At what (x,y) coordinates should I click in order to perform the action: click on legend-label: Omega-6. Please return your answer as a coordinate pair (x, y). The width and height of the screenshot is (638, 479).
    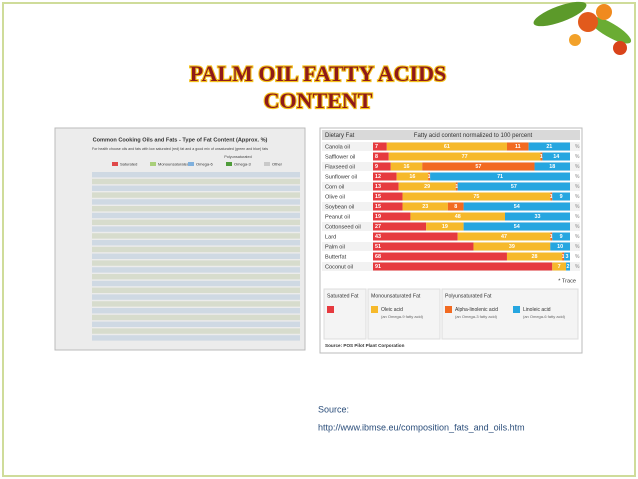
    Looking at the image, I should click on (204, 164).